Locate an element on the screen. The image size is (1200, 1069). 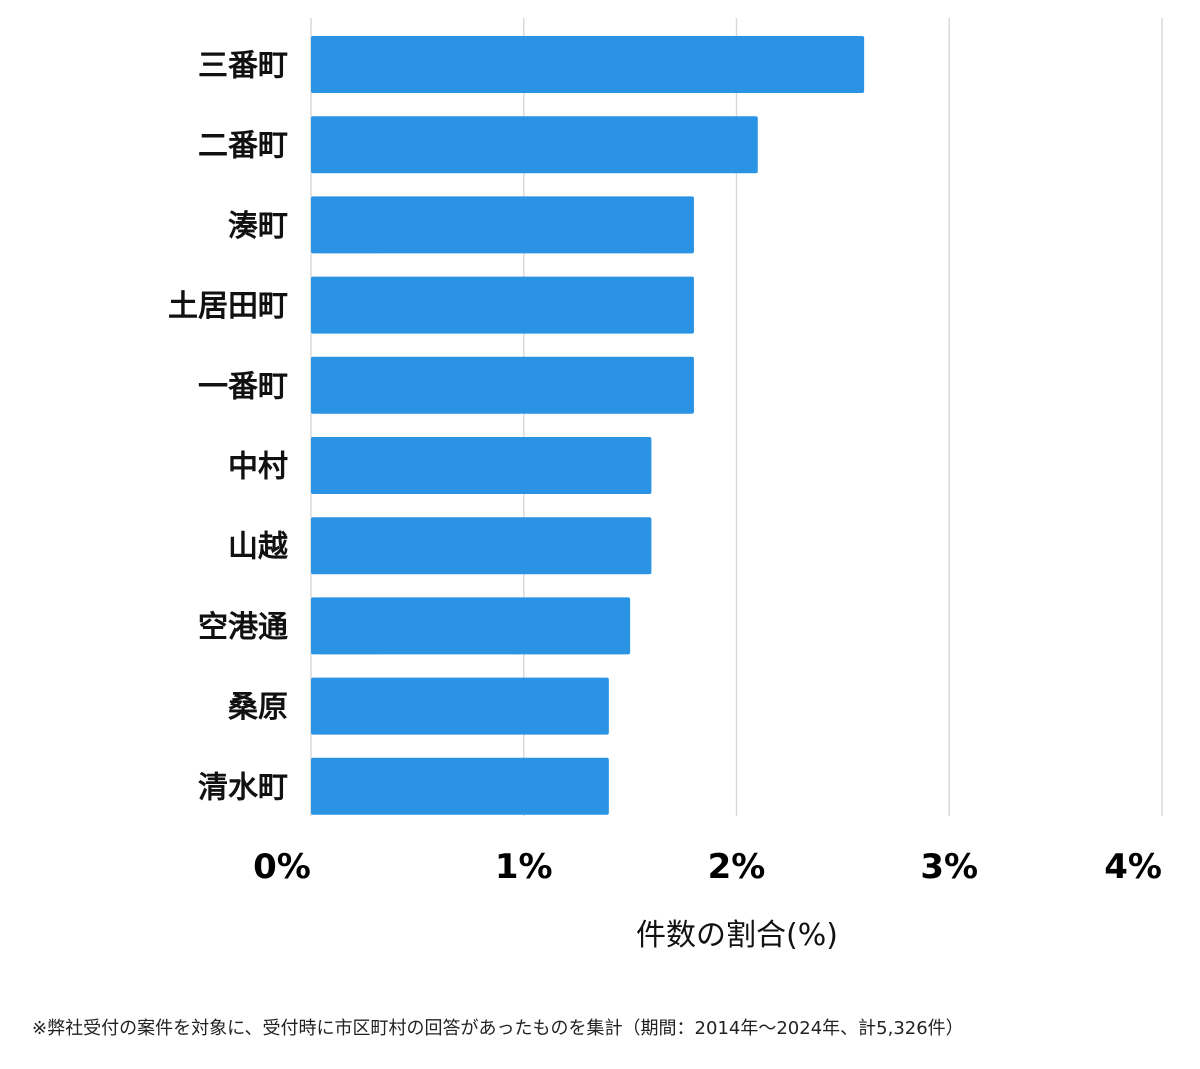
x-tick-label: 4% is located at coordinates (1133, 867).